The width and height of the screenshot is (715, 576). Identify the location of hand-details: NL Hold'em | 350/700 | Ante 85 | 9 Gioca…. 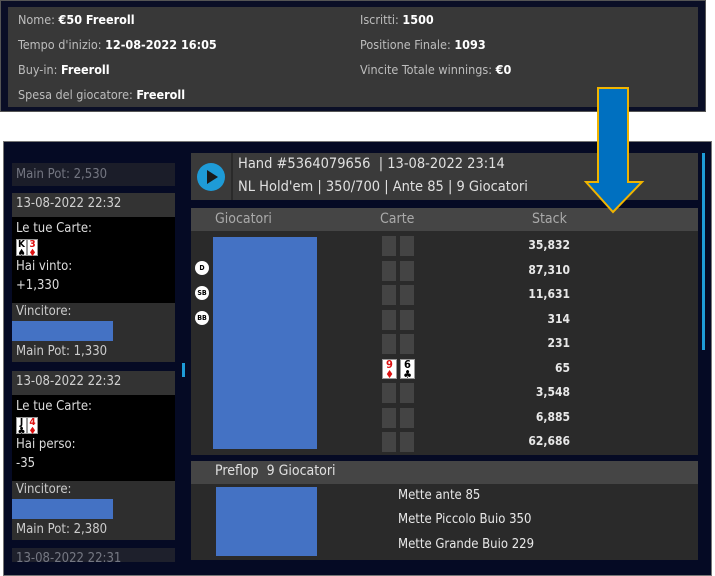
(383, 187).